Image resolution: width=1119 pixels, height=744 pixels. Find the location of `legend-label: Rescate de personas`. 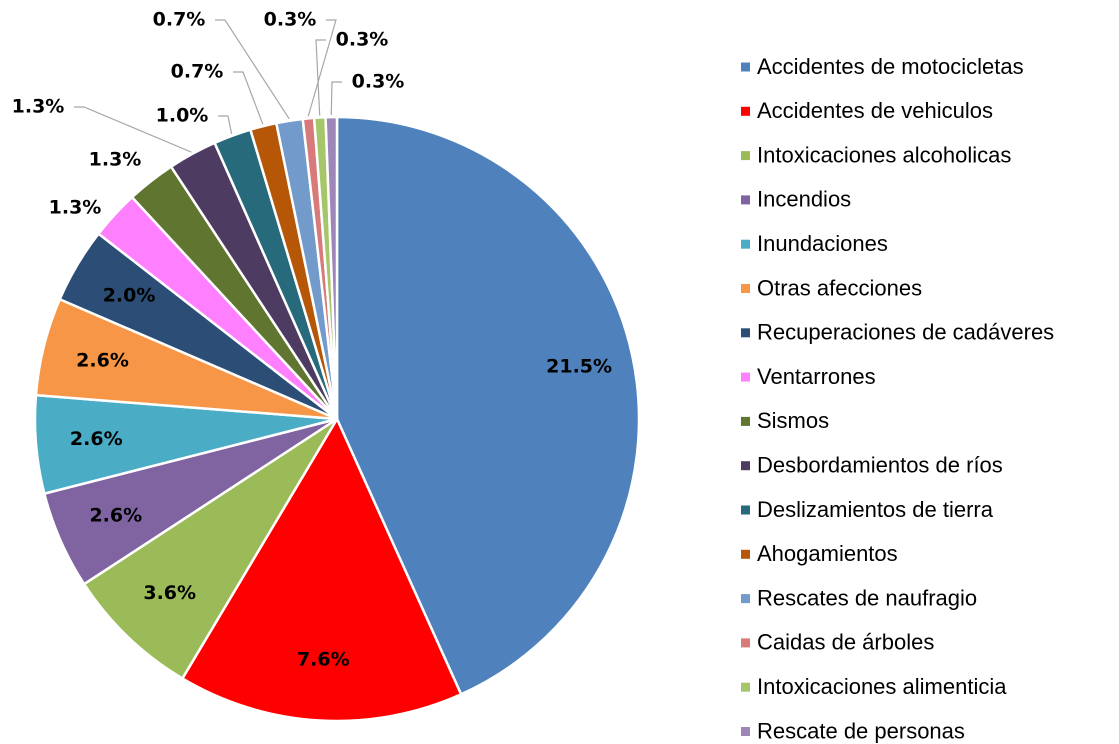

legend-label: Rescate de personas is located at coordinates (861, 730).